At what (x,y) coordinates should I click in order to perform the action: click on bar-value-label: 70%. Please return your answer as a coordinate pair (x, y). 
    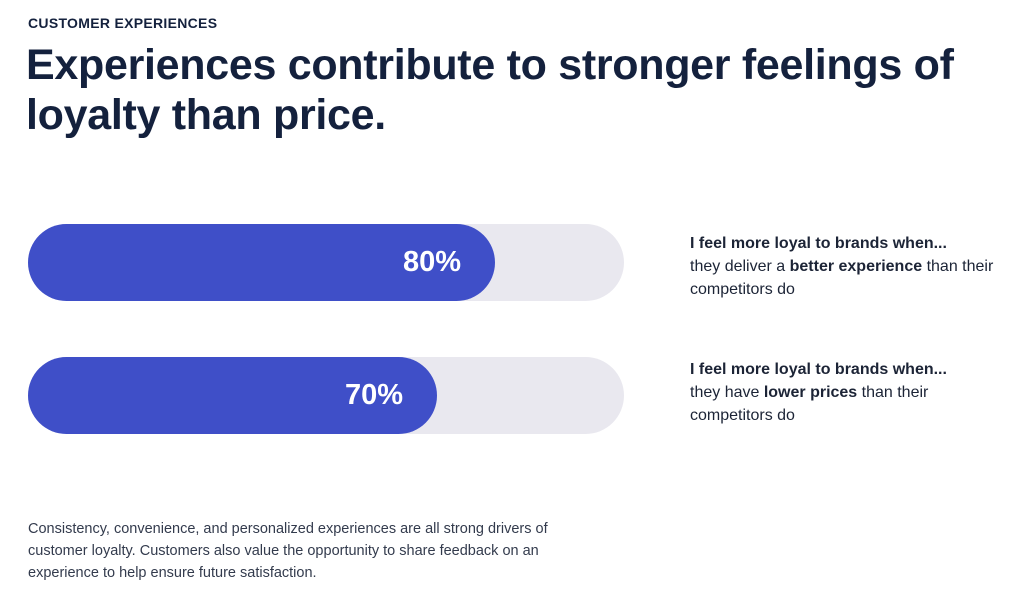
    Looking at the image, I should click on (373, 395).